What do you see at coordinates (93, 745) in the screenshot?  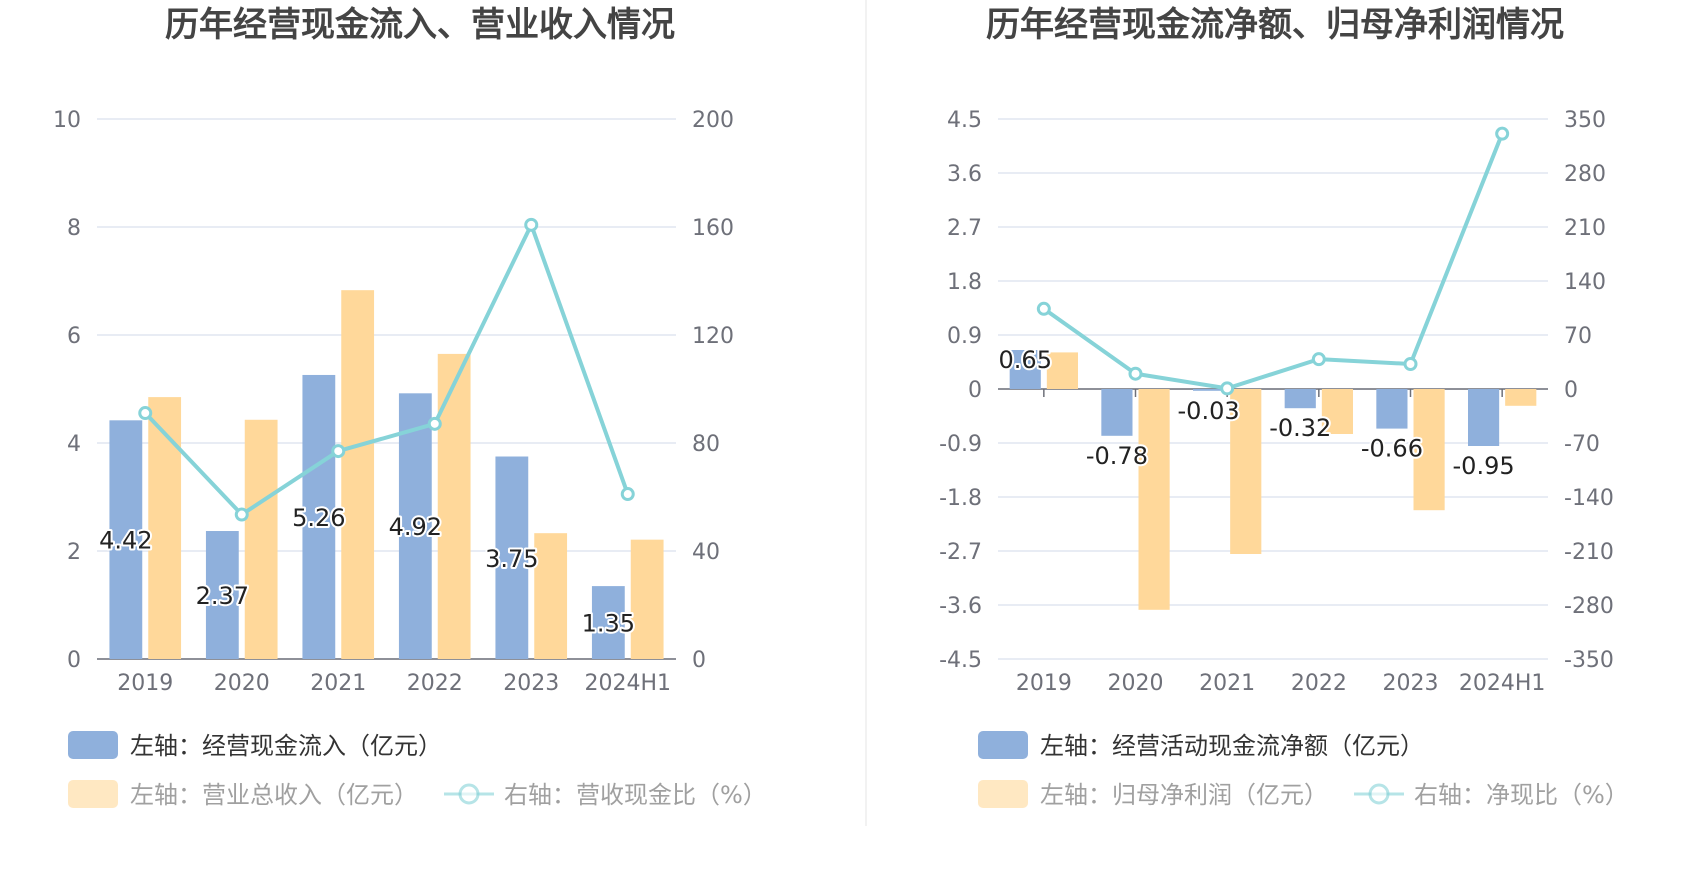 I see `legend-swatch-cash-inflow` at bounding box center [93, 745].